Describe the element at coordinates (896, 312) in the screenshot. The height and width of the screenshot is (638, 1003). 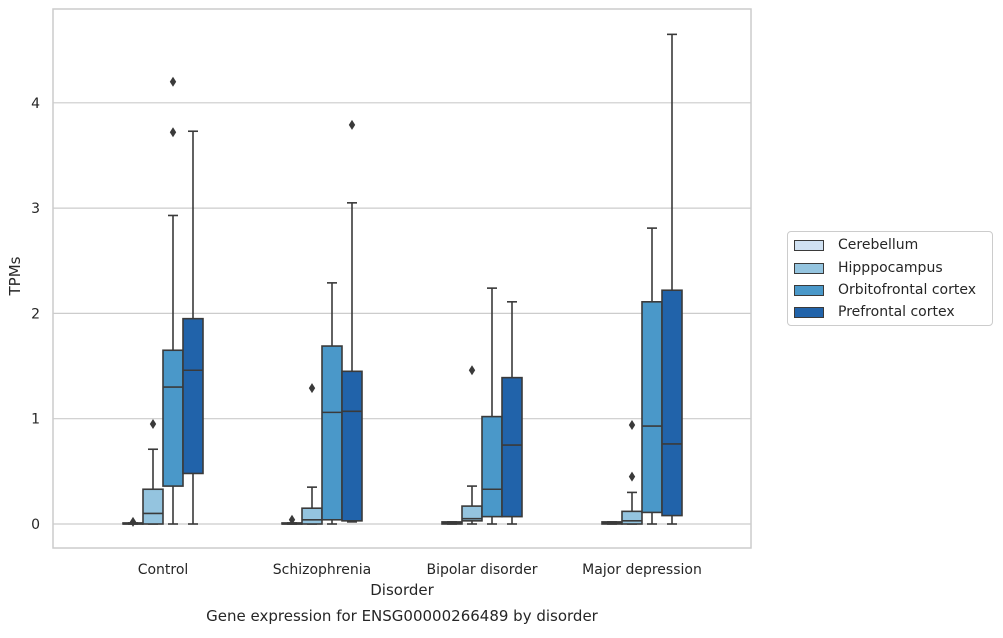
I see `legend-label-prefrontal: Prefrontal cortex` at that location.